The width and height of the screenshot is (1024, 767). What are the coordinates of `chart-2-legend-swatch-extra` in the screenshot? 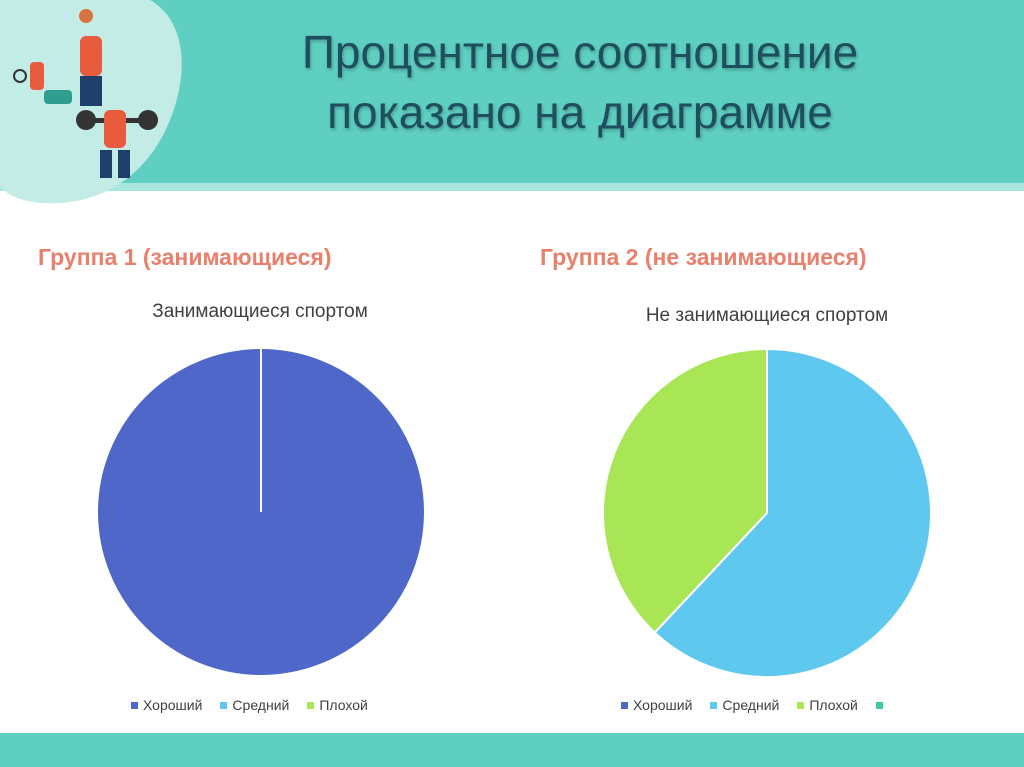 It's located at (879, 705).